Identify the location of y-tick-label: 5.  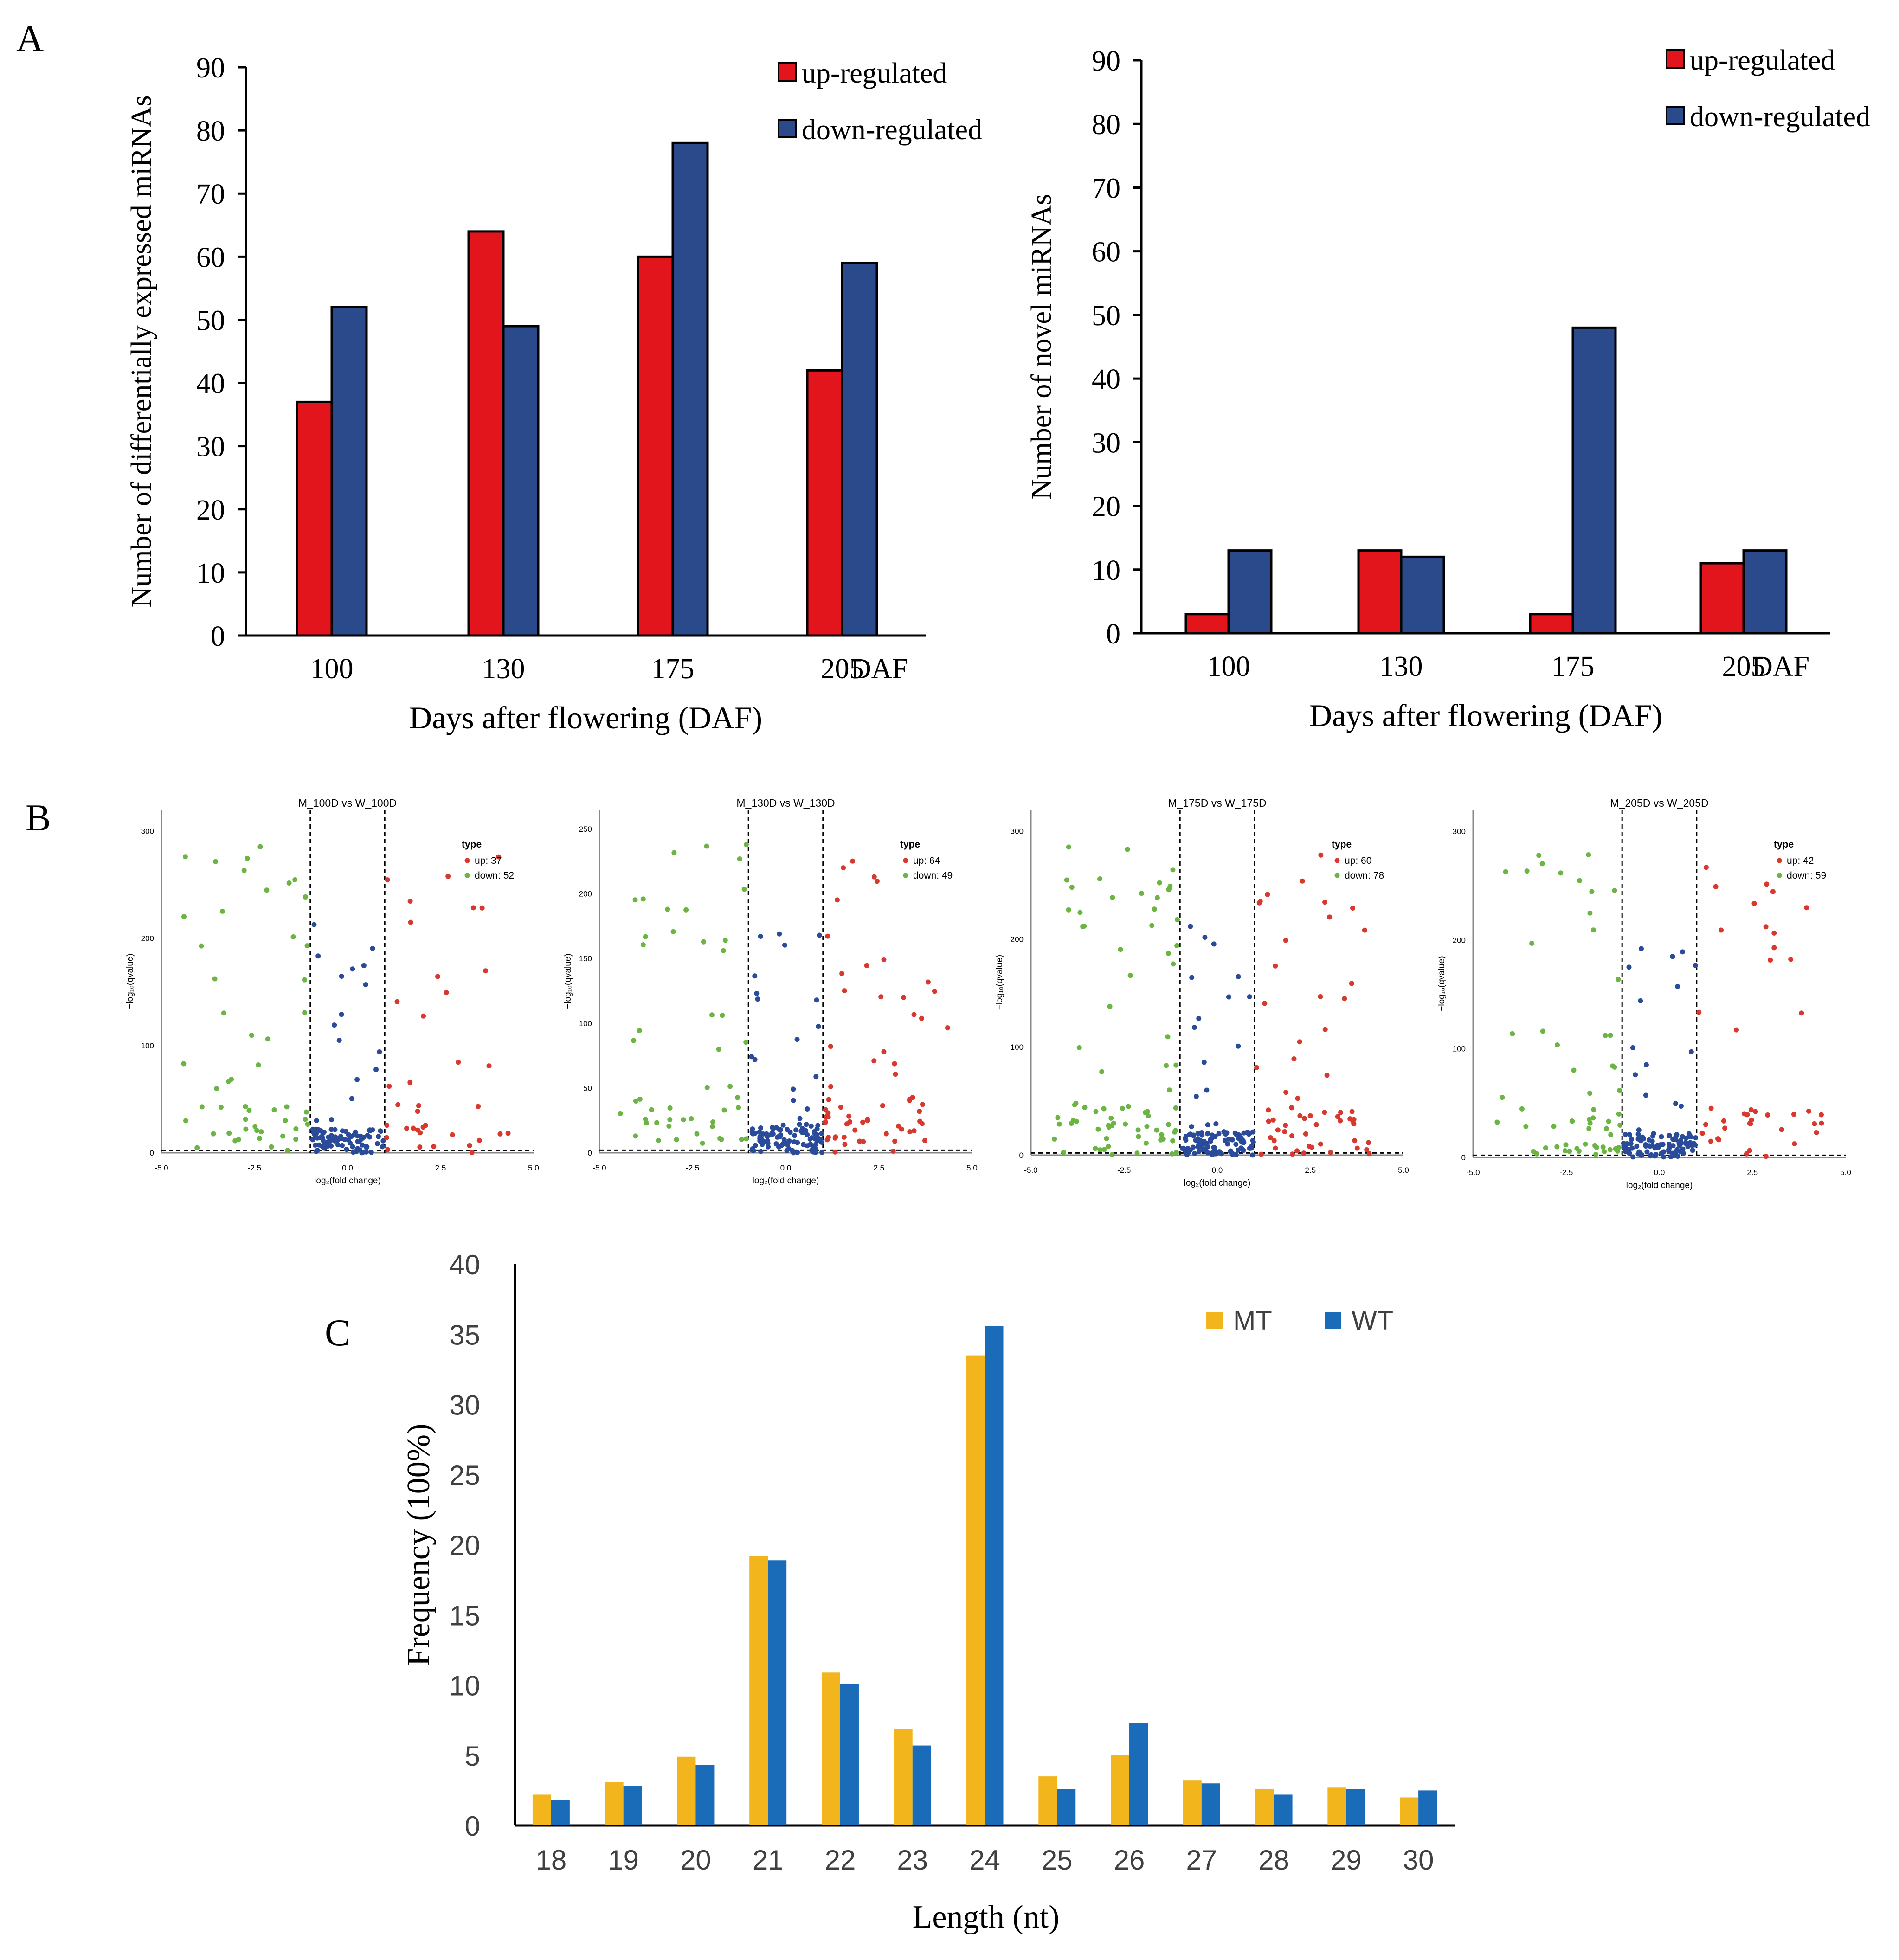
(473, 1757).